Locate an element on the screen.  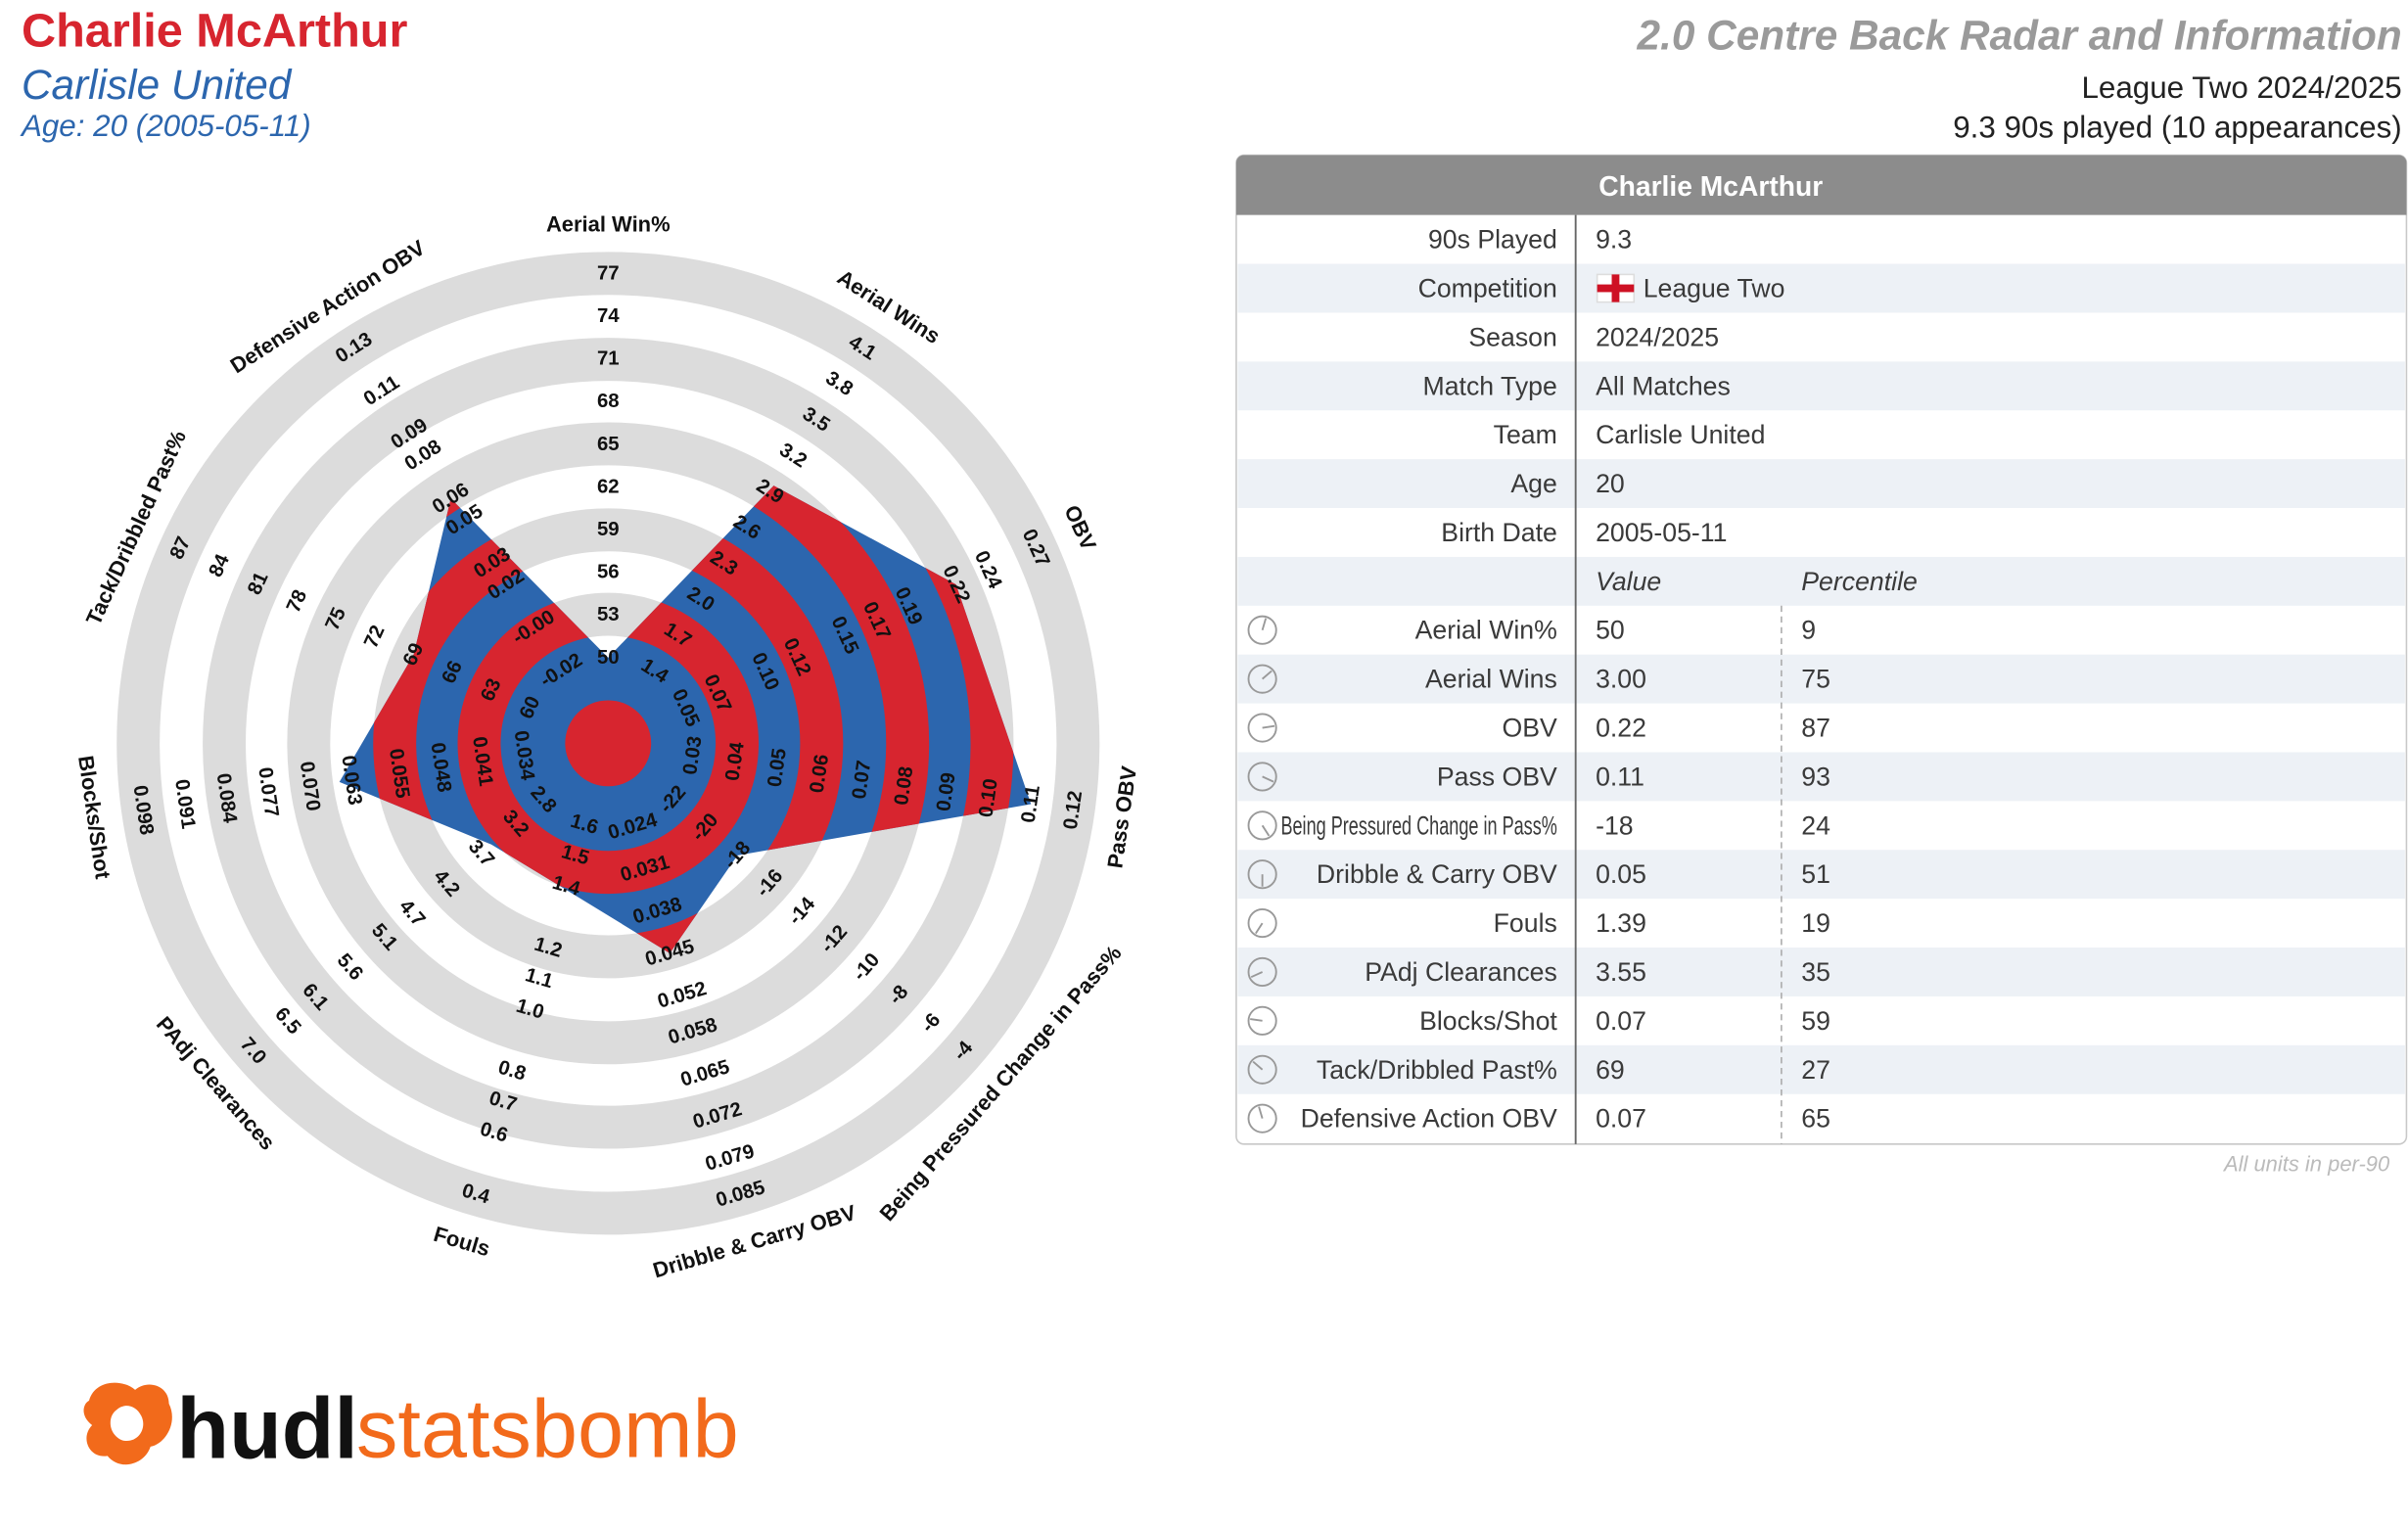
logo-icon is located at coordinates (127, 1423).